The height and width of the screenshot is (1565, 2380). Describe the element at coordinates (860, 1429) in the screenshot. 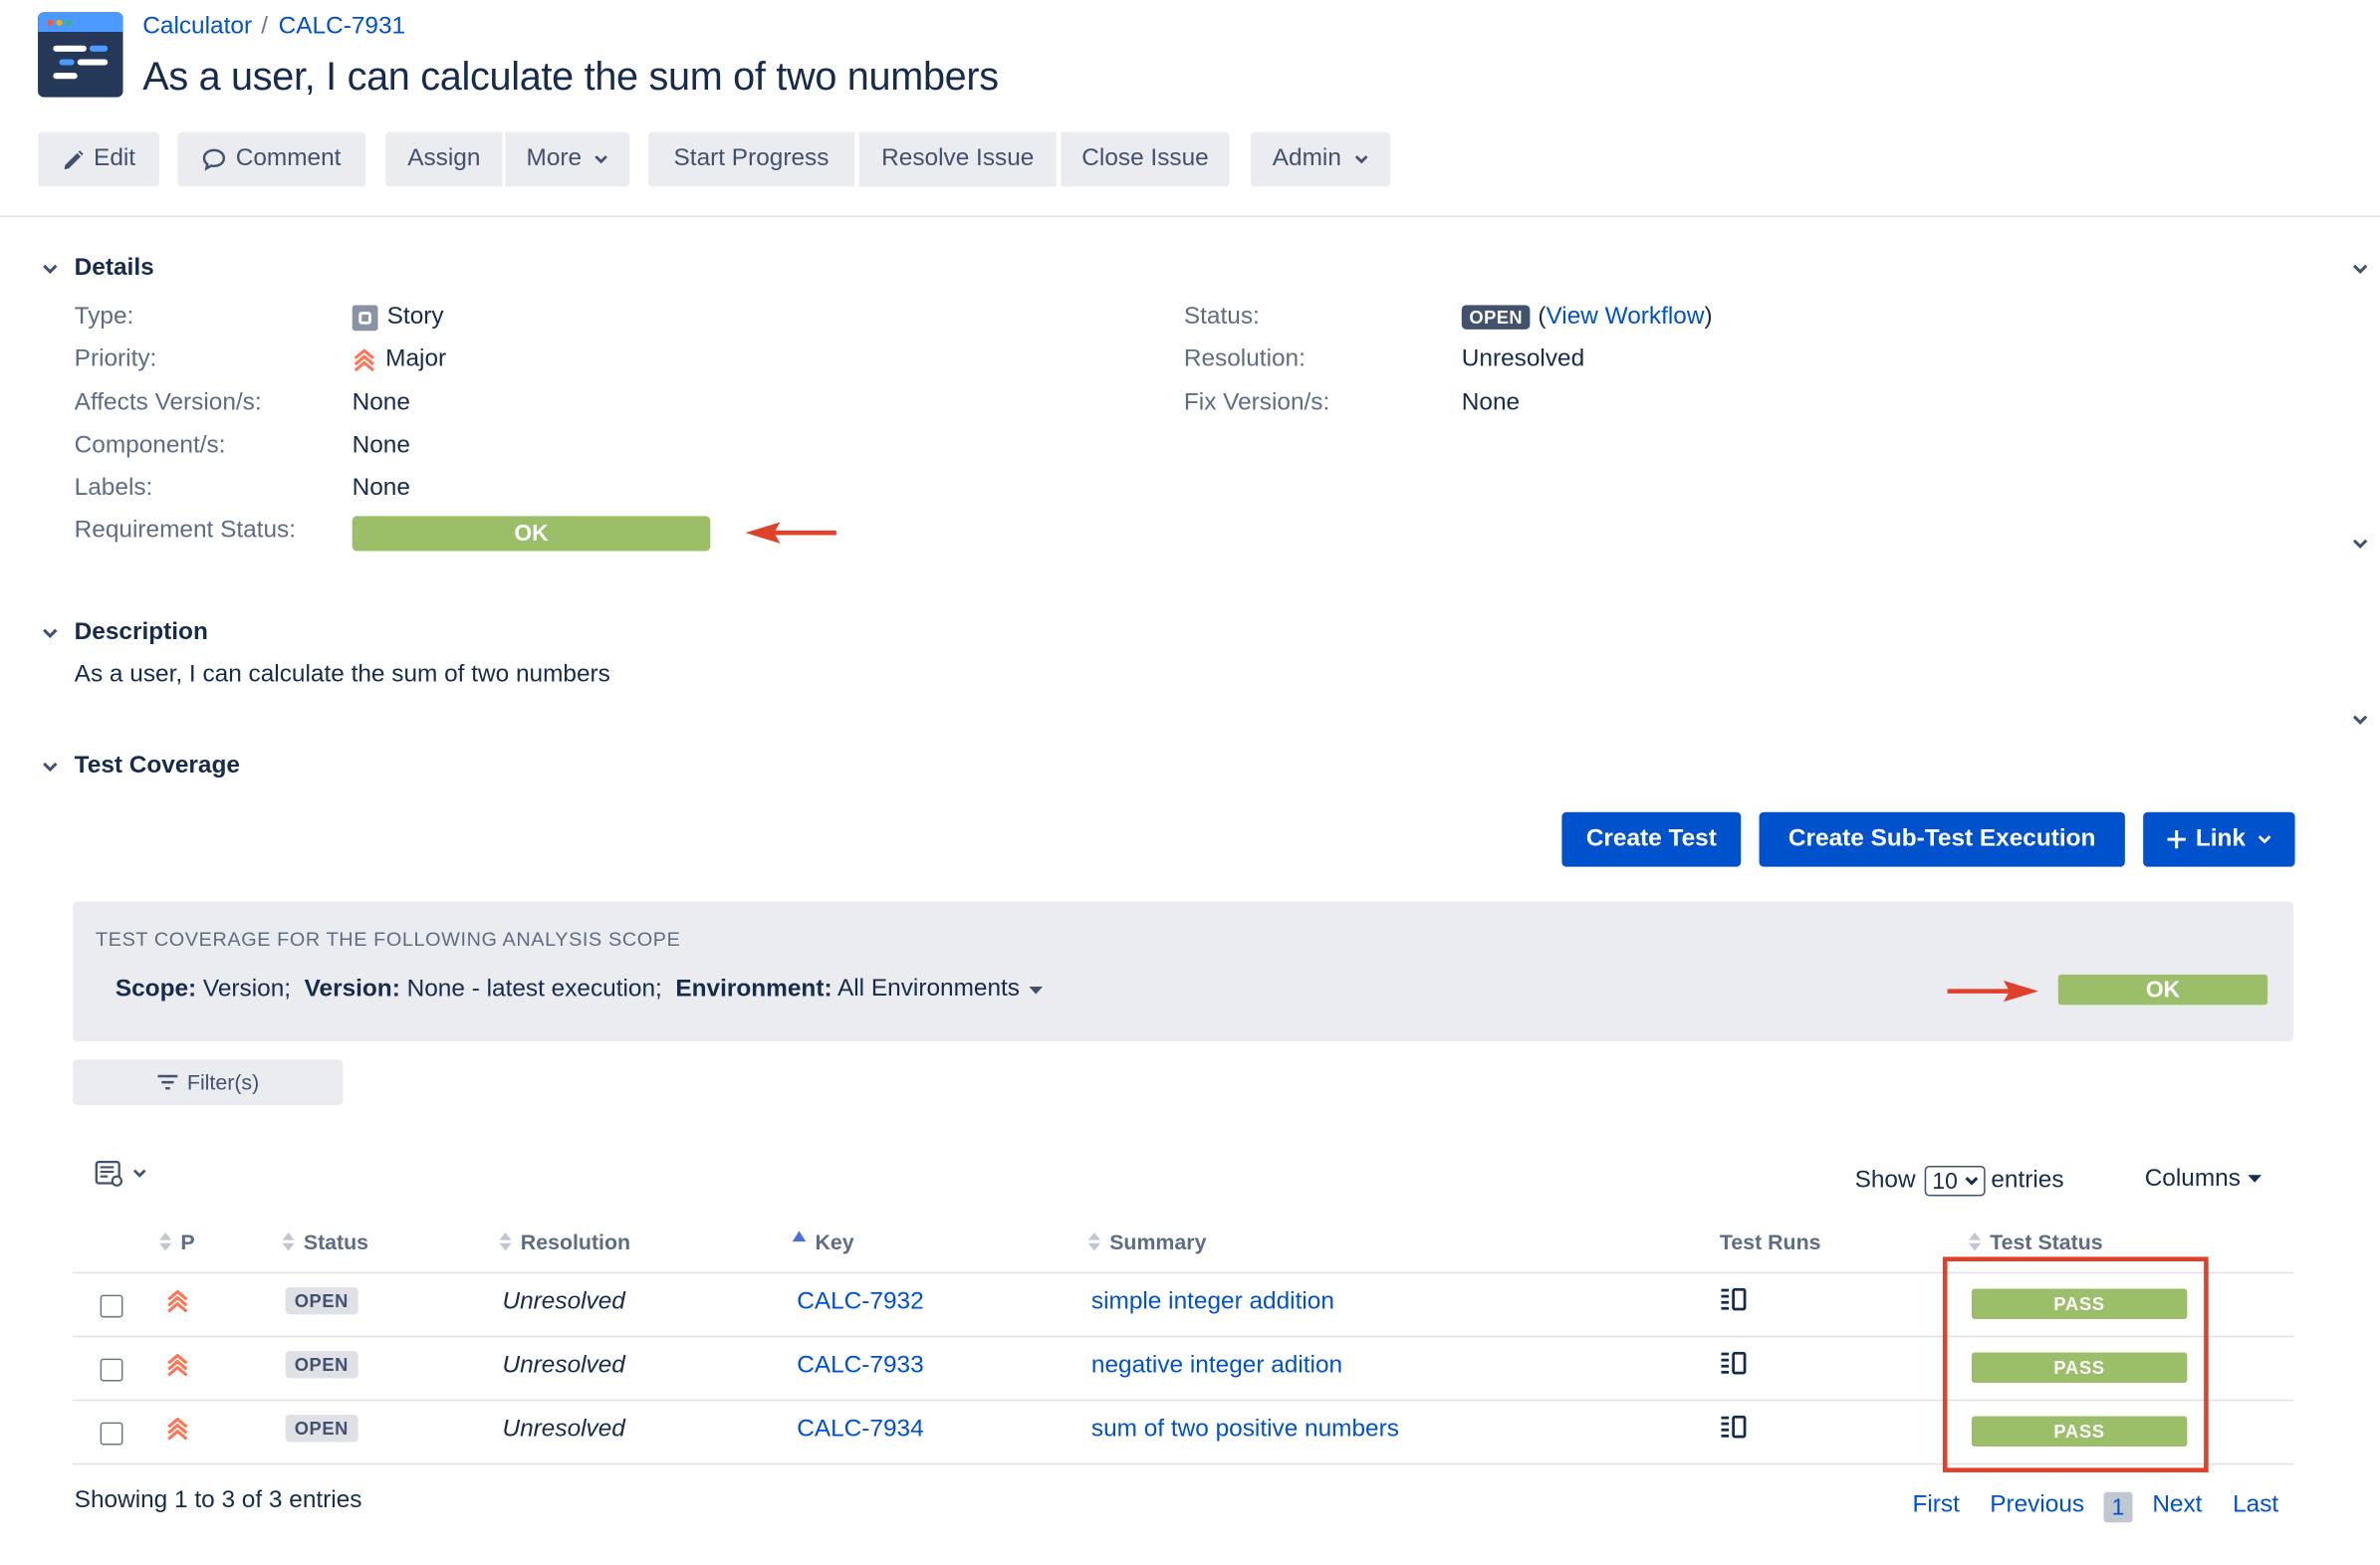

I see `row-key-link: CALC-7934` at that location.